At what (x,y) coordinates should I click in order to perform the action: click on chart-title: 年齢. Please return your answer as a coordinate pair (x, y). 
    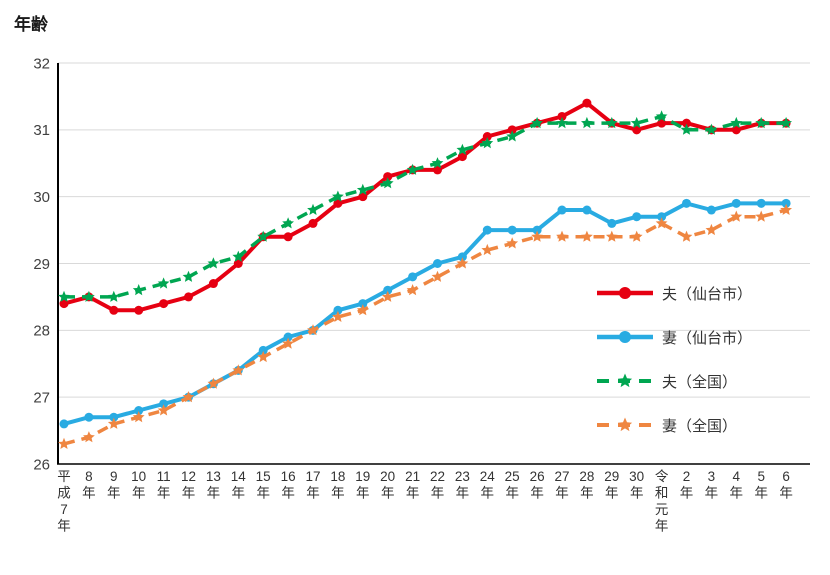
    Looking at the image, I should click on (31, 24).